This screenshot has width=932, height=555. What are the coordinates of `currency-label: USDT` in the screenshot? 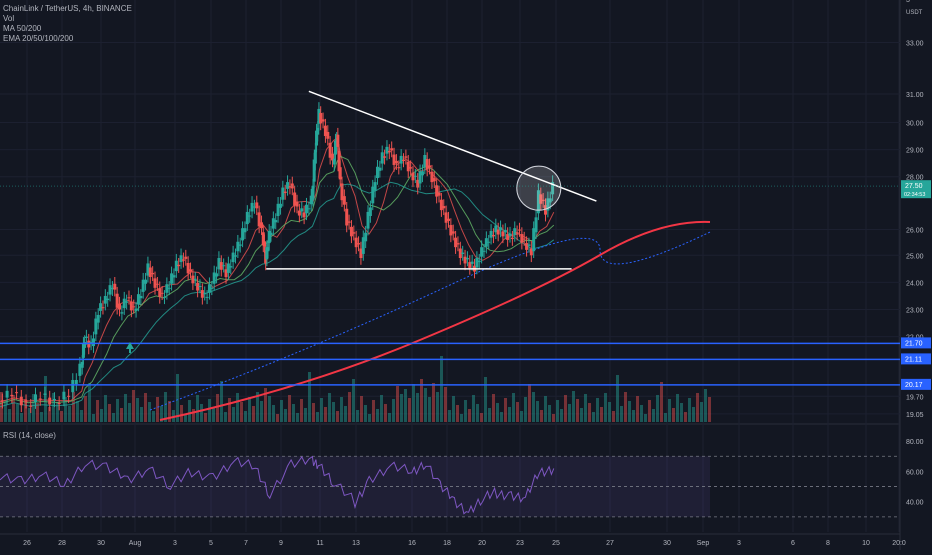 It's located at (914, 13).